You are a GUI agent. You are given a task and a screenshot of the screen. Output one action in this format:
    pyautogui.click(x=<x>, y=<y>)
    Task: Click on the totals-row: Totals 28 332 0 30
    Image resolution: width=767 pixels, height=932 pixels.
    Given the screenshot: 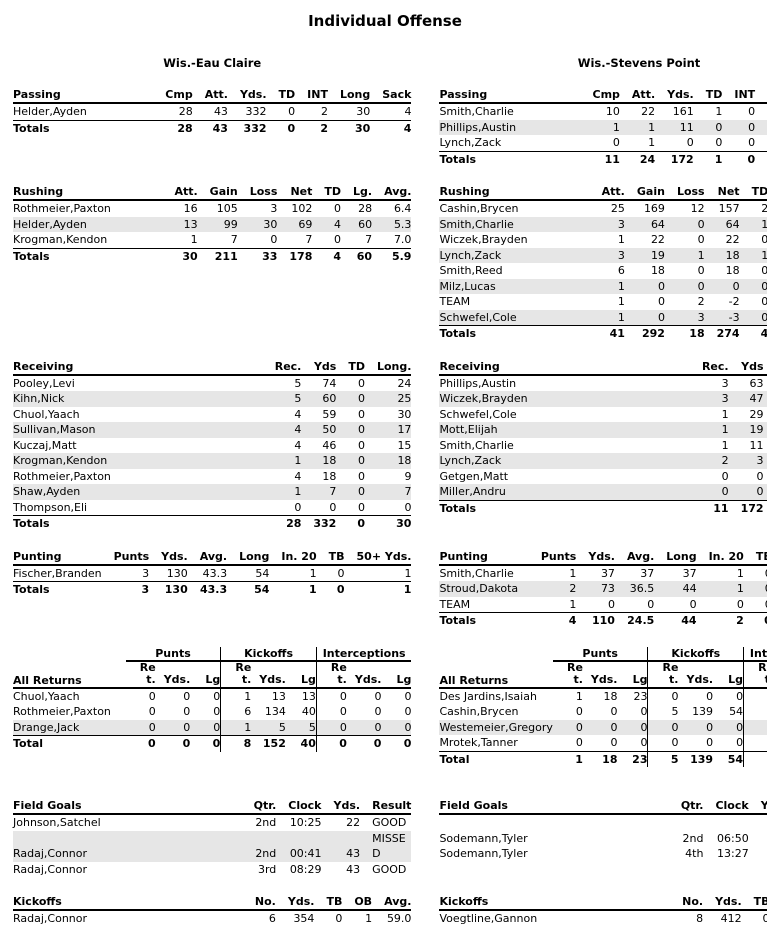 What is the action you would take?
    pyautogui.click(x=212, y=523)
    